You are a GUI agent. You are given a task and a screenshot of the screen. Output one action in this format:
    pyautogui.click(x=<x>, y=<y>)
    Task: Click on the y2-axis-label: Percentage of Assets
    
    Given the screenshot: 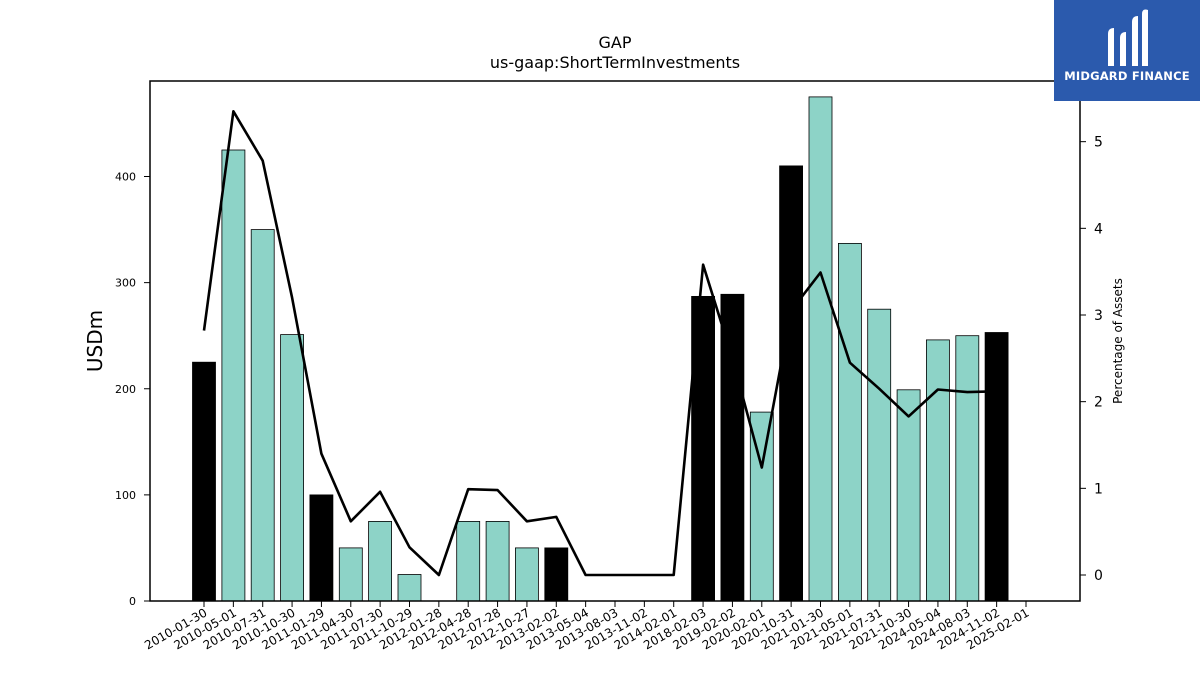 What is the action you would take?
    pyautogui.click(x=1118, y=341)
    